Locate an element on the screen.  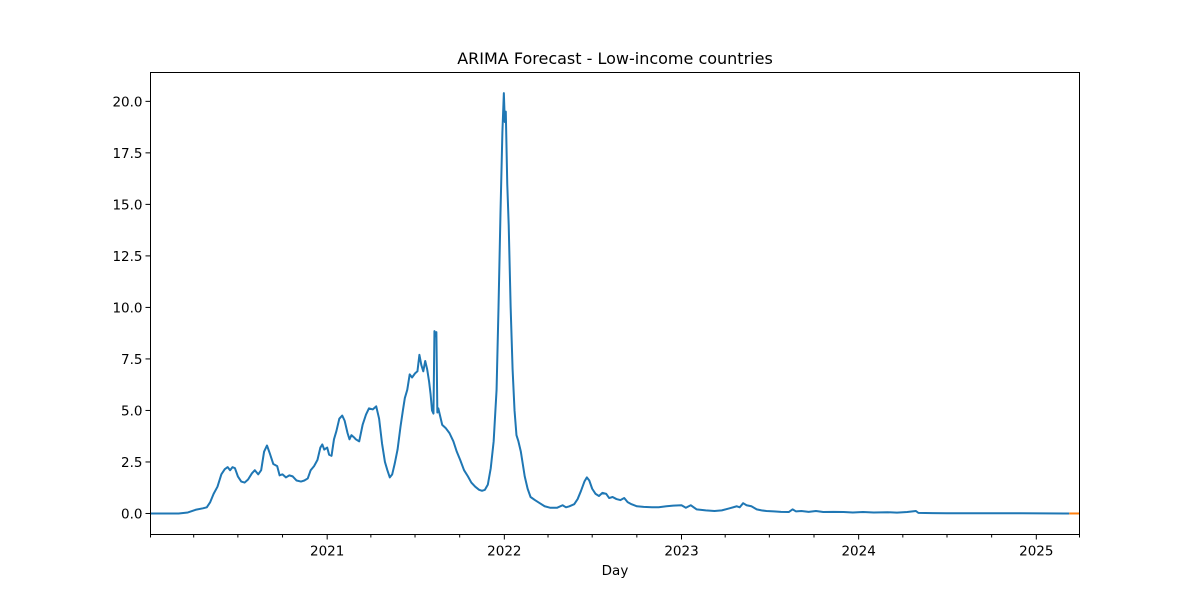
y-tick-label: 10.0 is located at coordinates (127, 308).